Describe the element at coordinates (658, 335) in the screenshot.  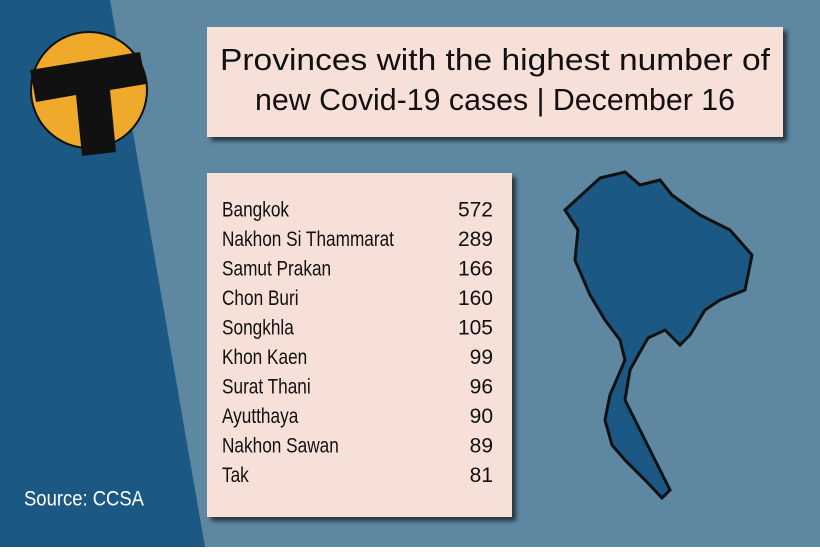
I see `thailand-map` at that location.